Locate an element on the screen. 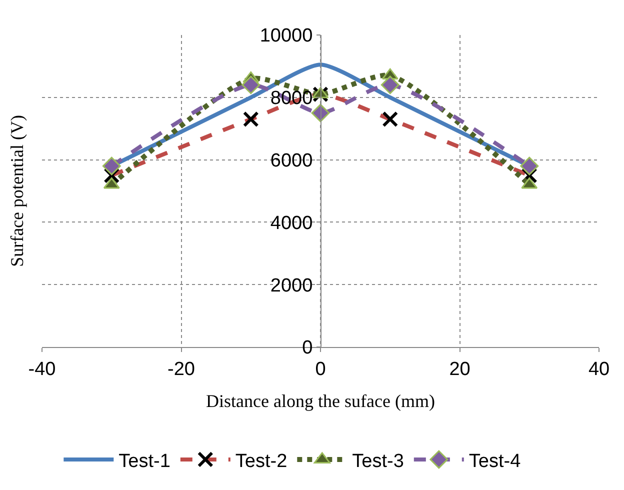 The height and width of the screenshot is (490, 624). y-tick-label: 4000 is located at coordinates (291, 223).